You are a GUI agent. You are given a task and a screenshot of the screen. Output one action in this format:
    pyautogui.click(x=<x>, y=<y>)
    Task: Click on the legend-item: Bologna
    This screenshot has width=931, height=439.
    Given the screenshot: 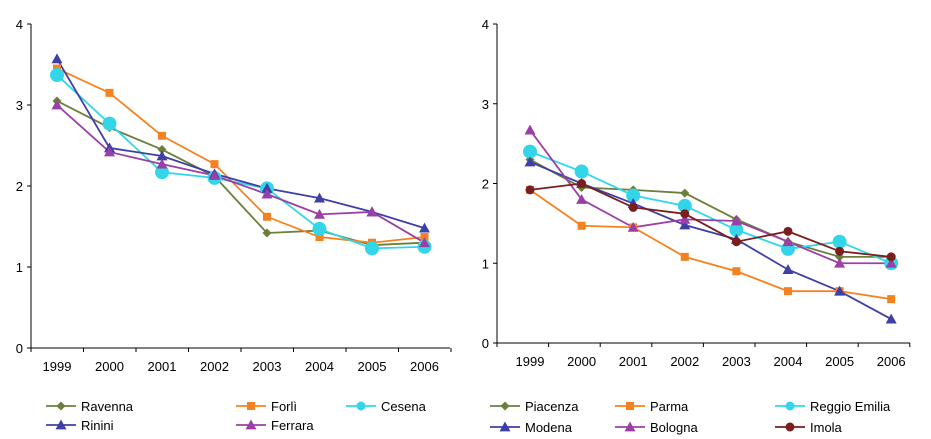 What is the action you would take?
    pyautogui.click(x=656, y=427)
    